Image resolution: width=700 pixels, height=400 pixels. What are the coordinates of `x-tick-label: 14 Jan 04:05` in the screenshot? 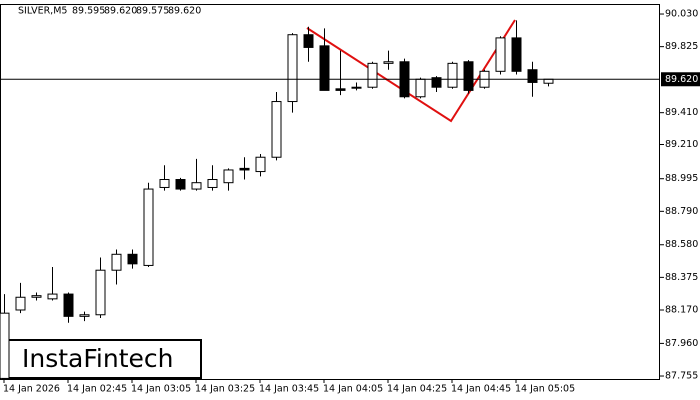 It's located at (353, 389).